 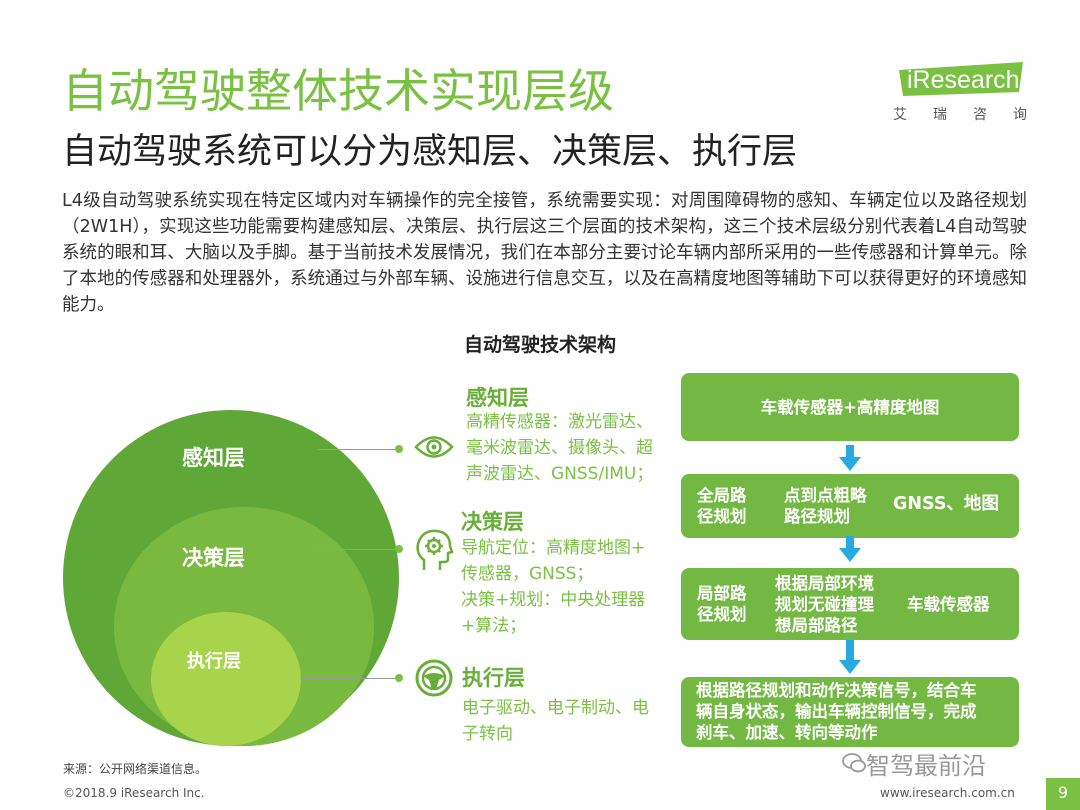 I want to click on flow-box-line: 根据路径规划和动作决策信号，结合车, so click(x=836, y=690).